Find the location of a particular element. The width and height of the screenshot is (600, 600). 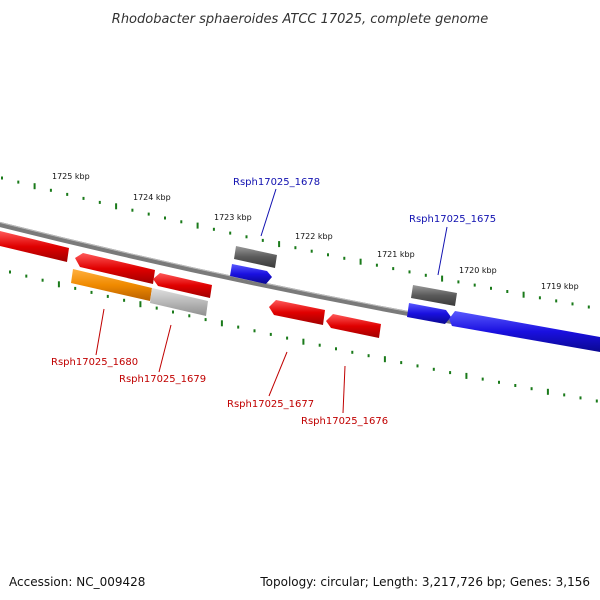

tick-label: 1724 kbp is located at coordinates (152, 197).